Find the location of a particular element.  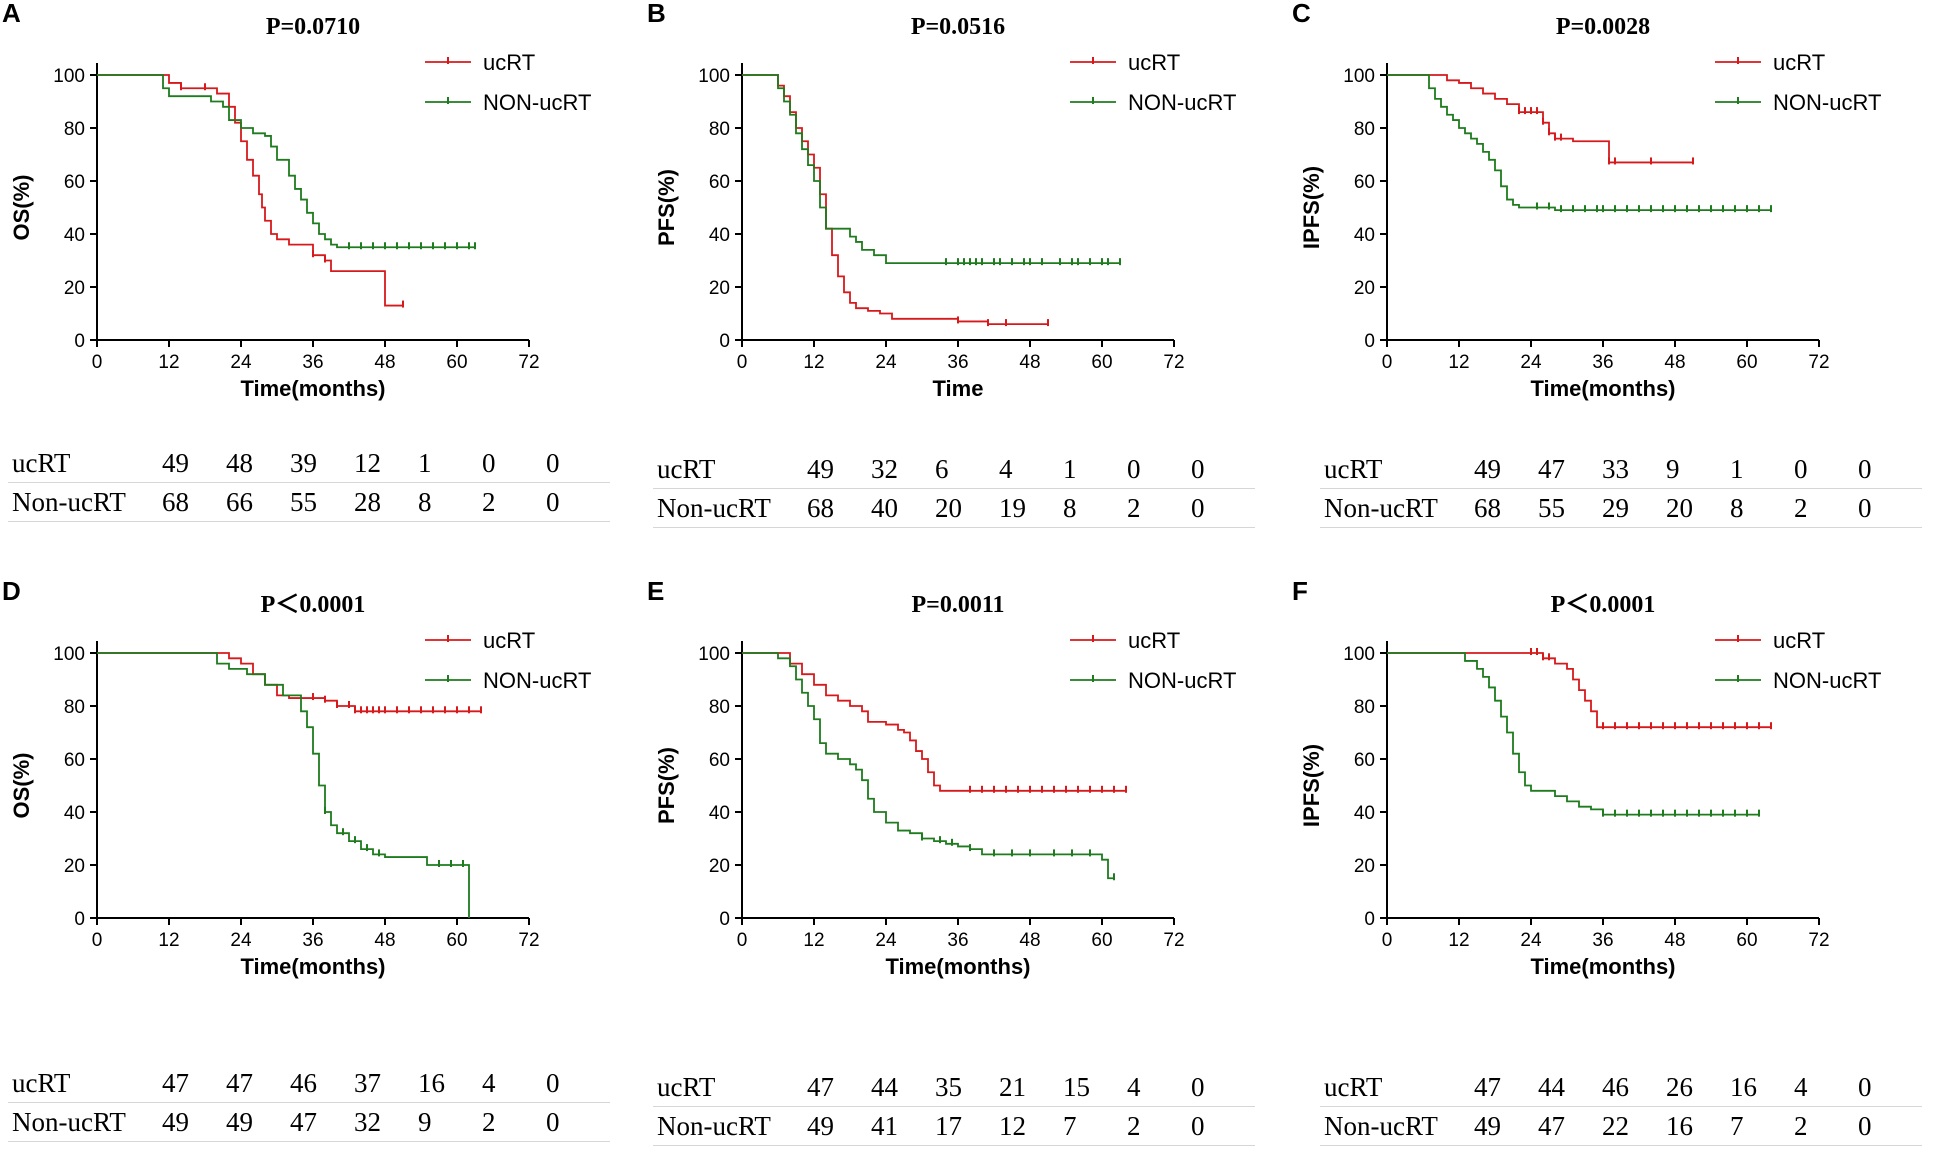

risk-count-cell: 26 is located at coordinates (1698, 1087).